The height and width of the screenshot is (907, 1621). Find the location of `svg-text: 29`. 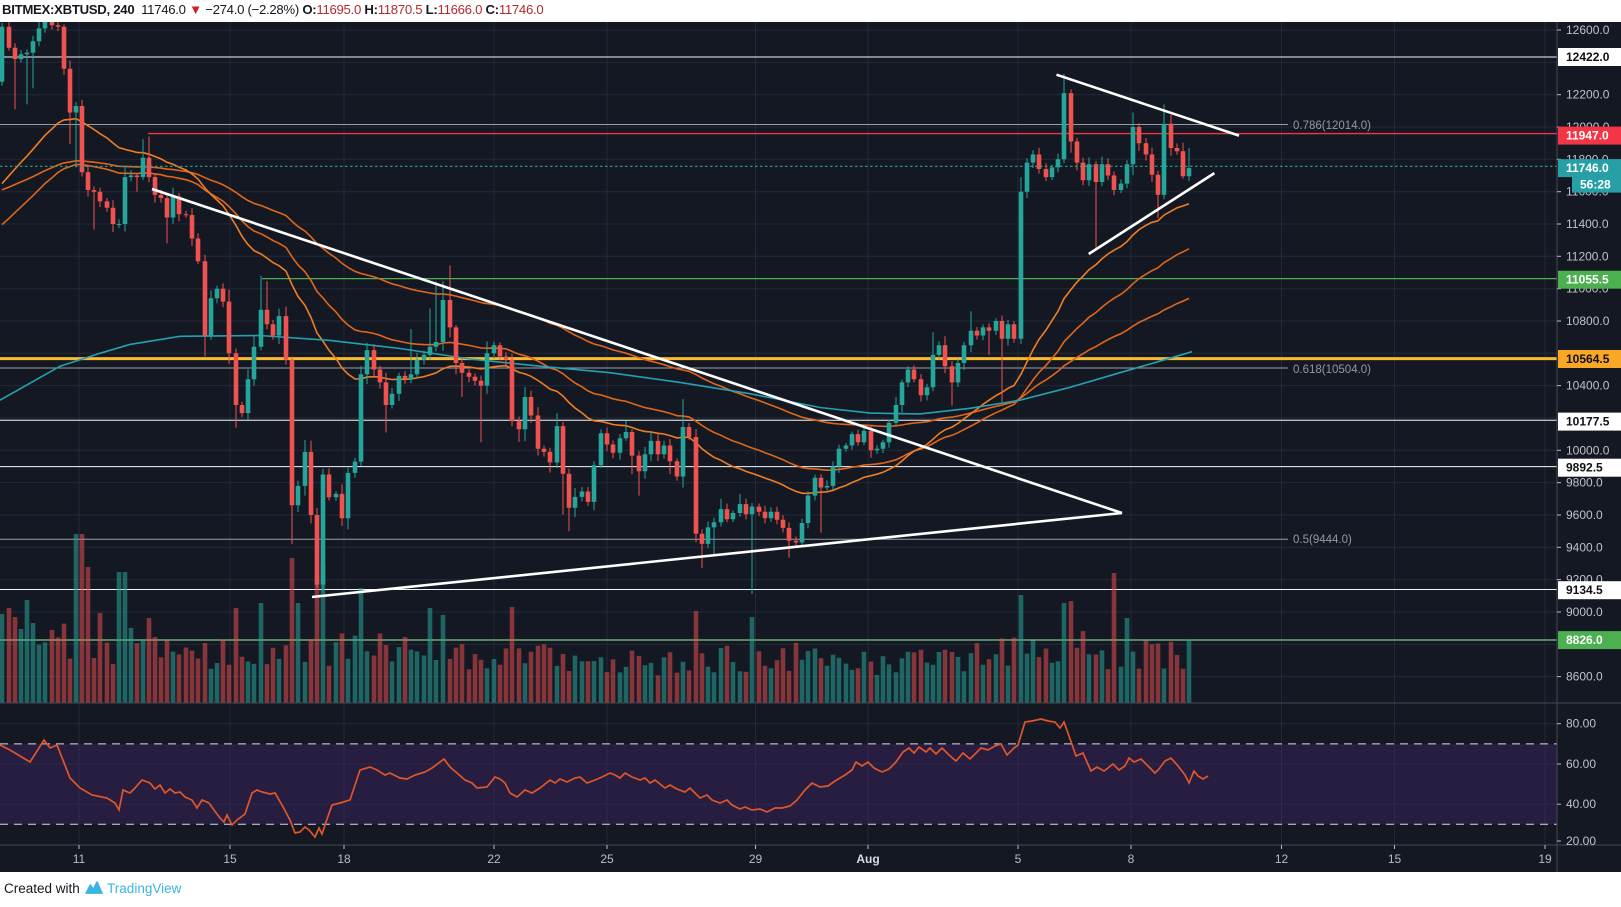

svg-text: 29 is located at coordinates (756, 859).